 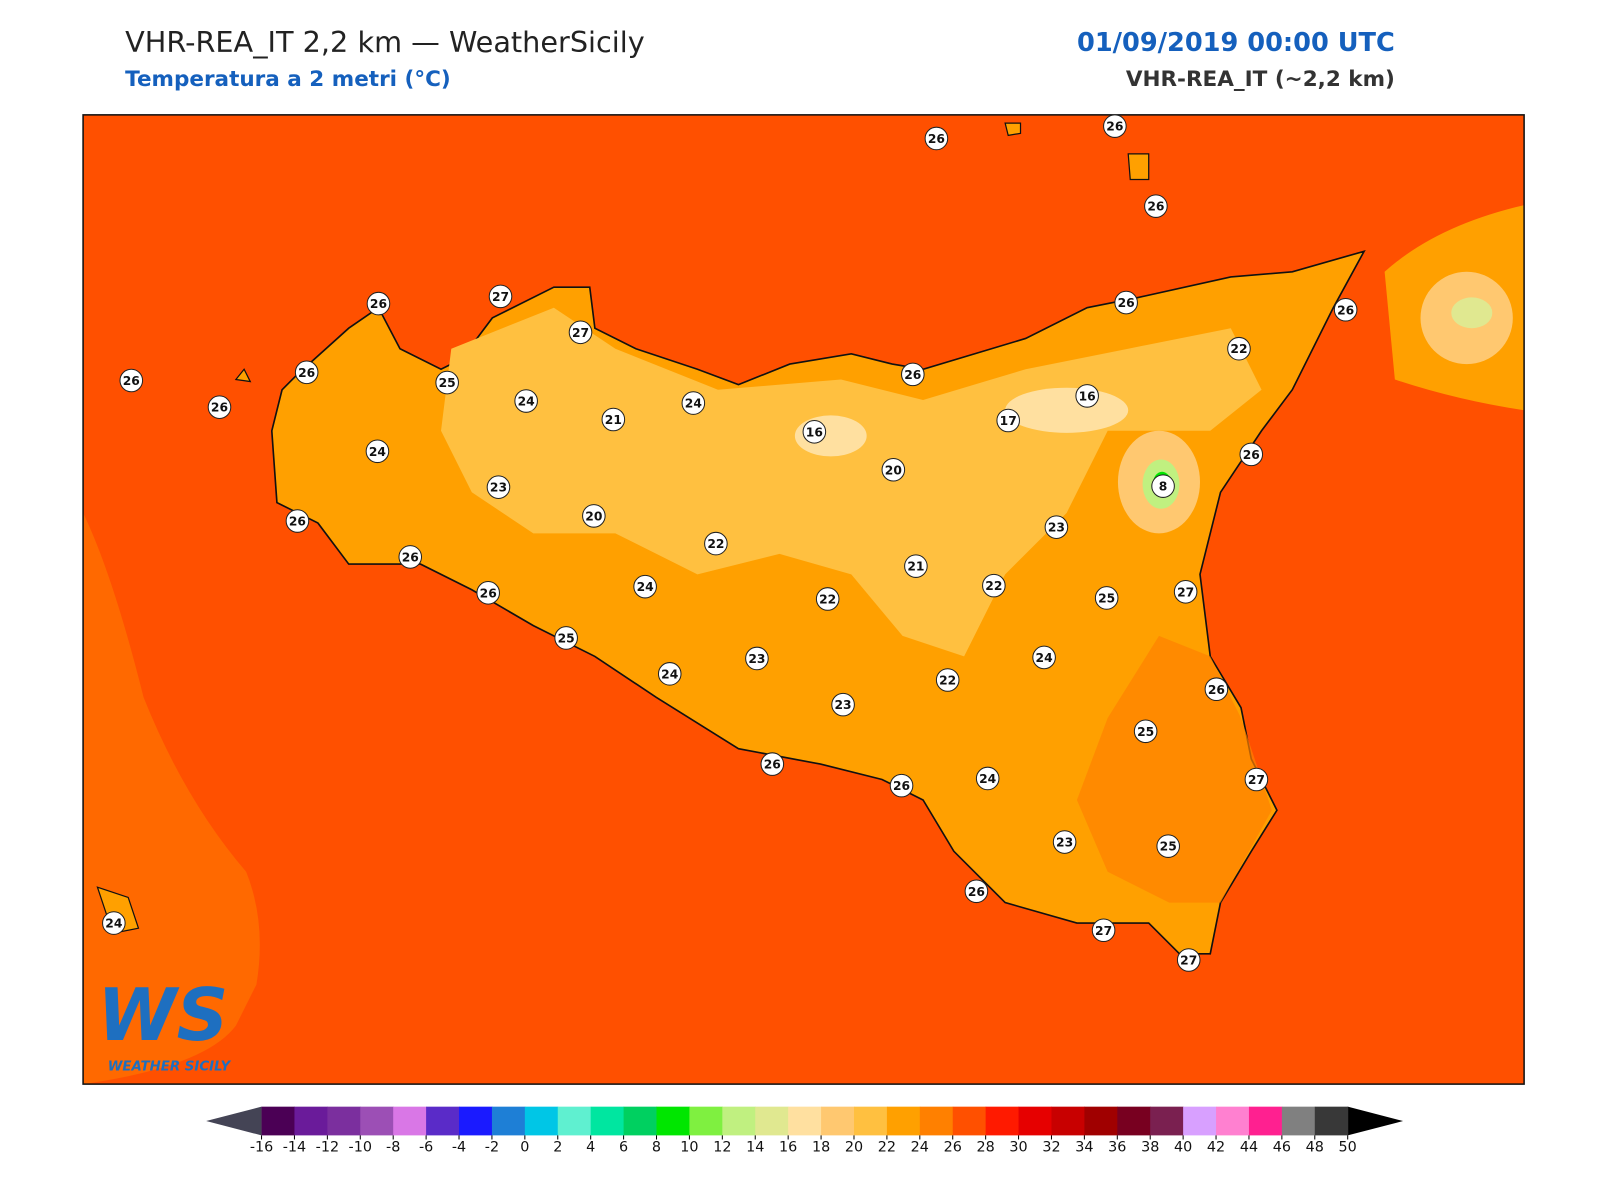 I want to click on colorbar-tick-label: 0, so click(x=524, y=1148).